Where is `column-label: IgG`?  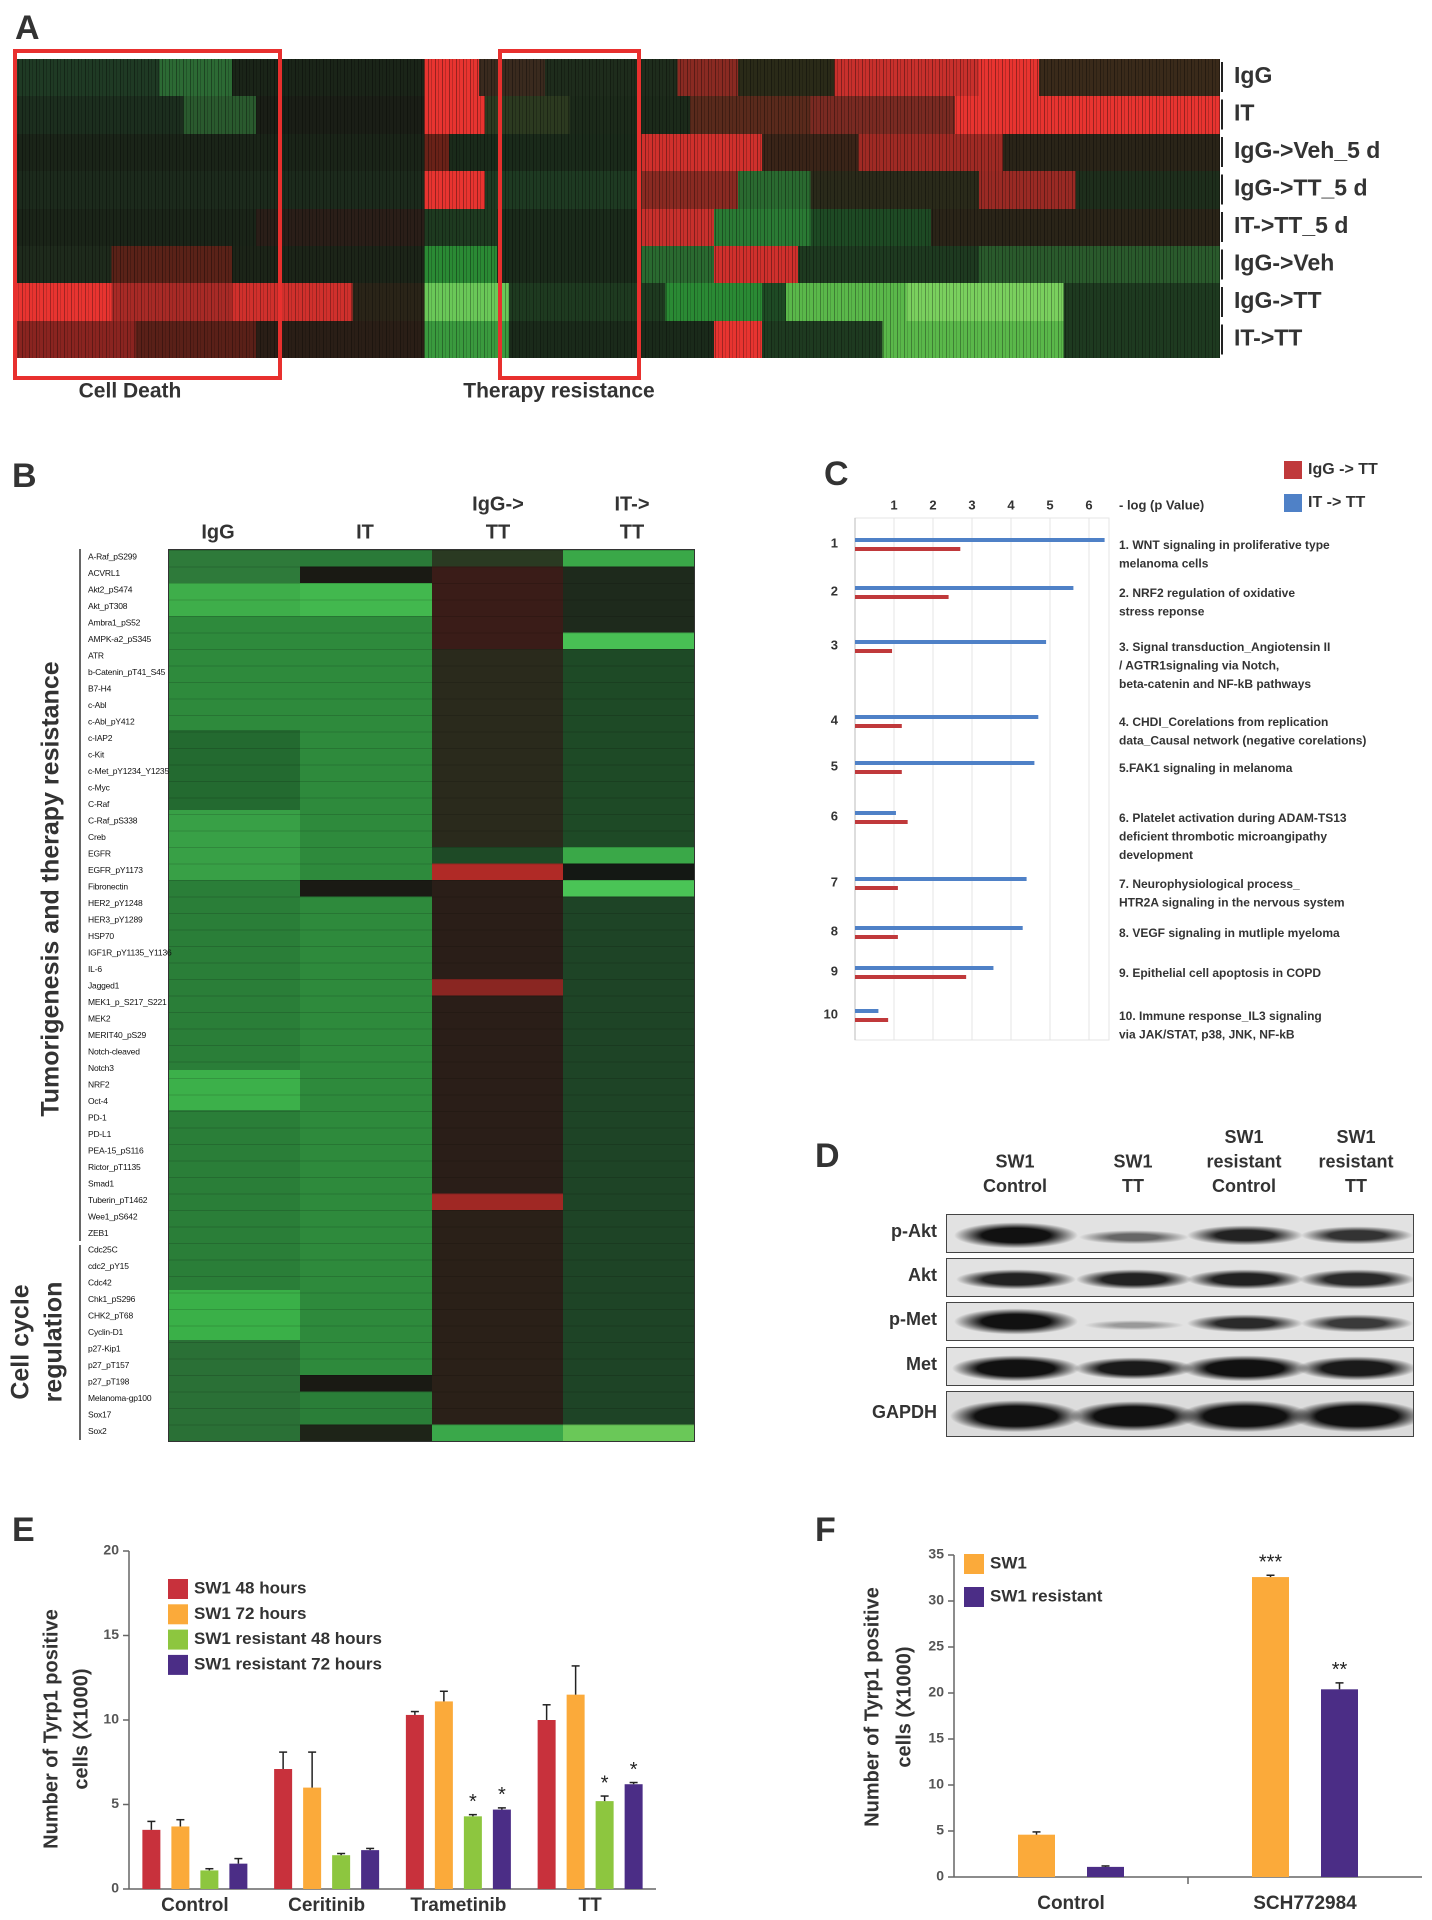 column-label: IgG is located at coordinates (217, 532).